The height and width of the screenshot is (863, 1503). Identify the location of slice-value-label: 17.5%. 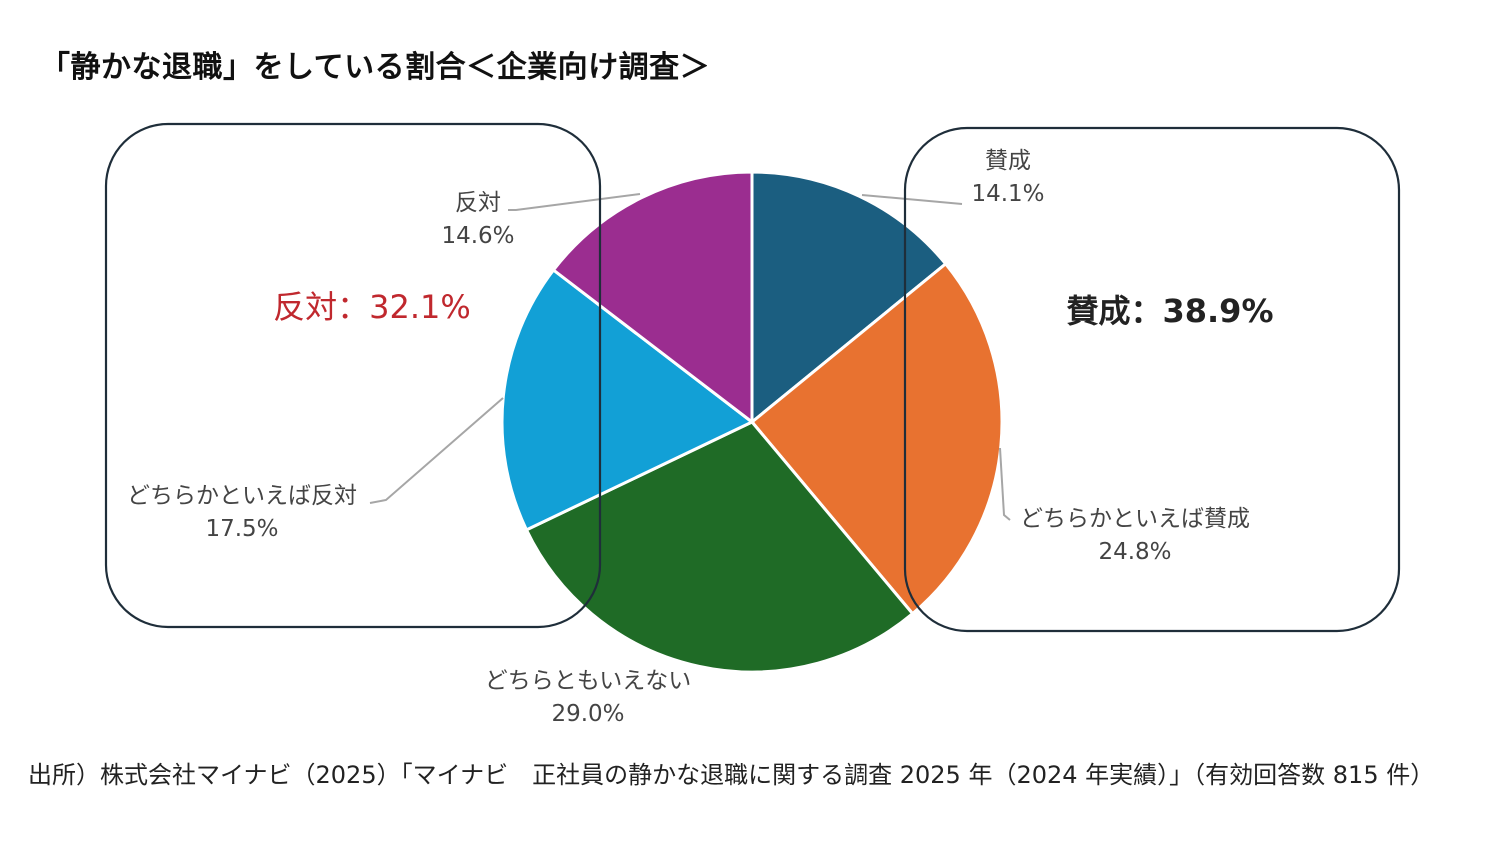
(241, 529).